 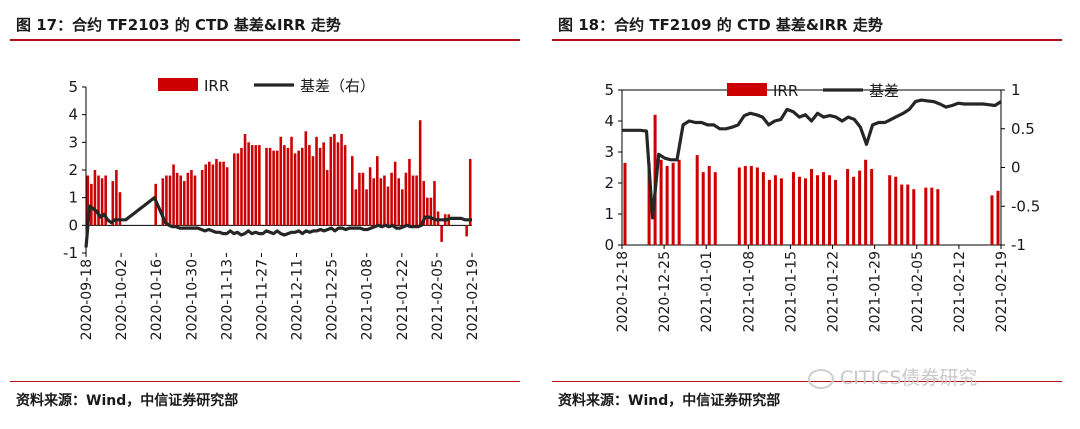 What do you see at coordinates (1018, 245) in the screenshot?
I see `y2-tick-label: -1` at bounding box center [1018, 245].